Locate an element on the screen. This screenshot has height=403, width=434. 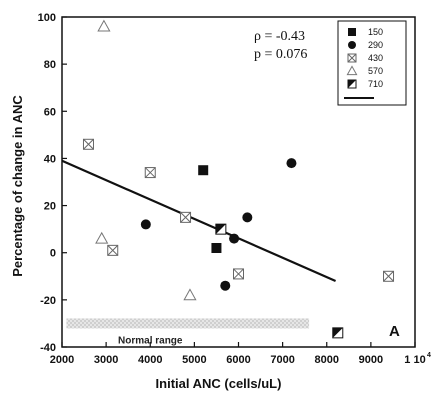
y-tick-label: 60 is located at coordinates (50, 112).